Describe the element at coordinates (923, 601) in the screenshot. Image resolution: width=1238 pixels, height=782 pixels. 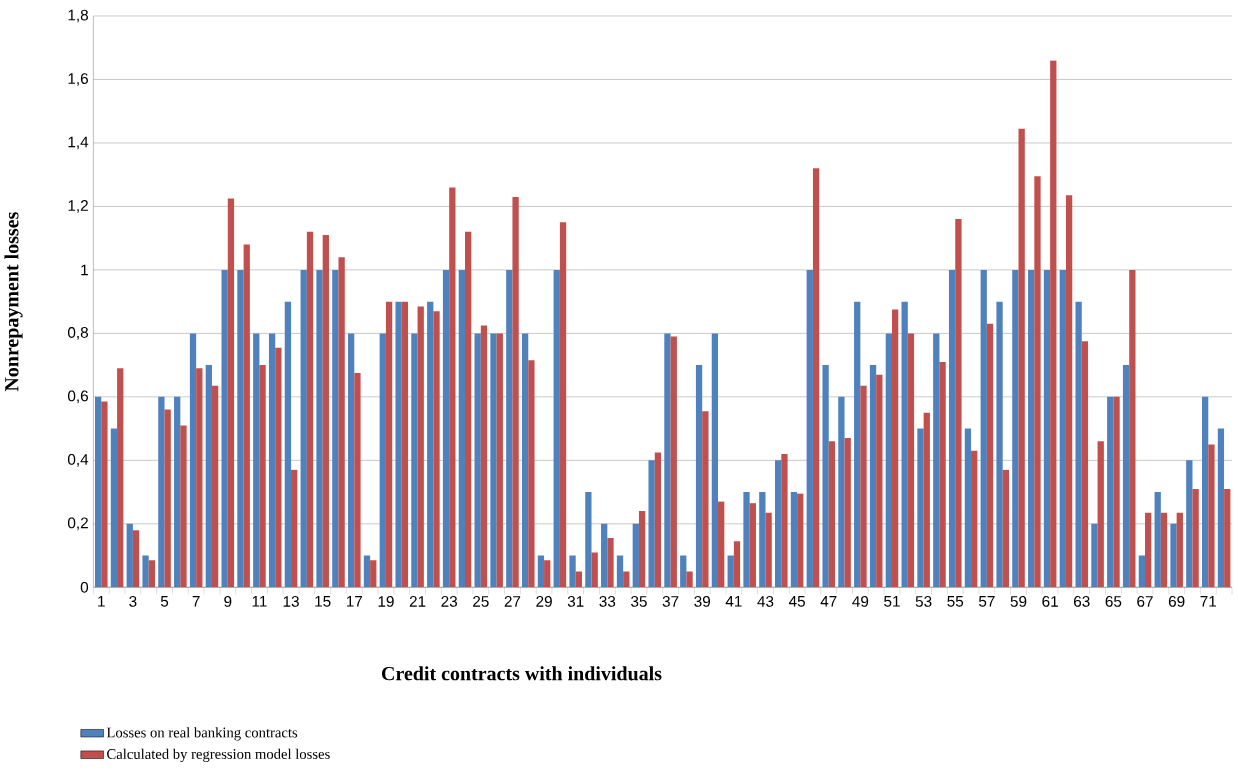
I see `x-tick-label: 53` at that location.